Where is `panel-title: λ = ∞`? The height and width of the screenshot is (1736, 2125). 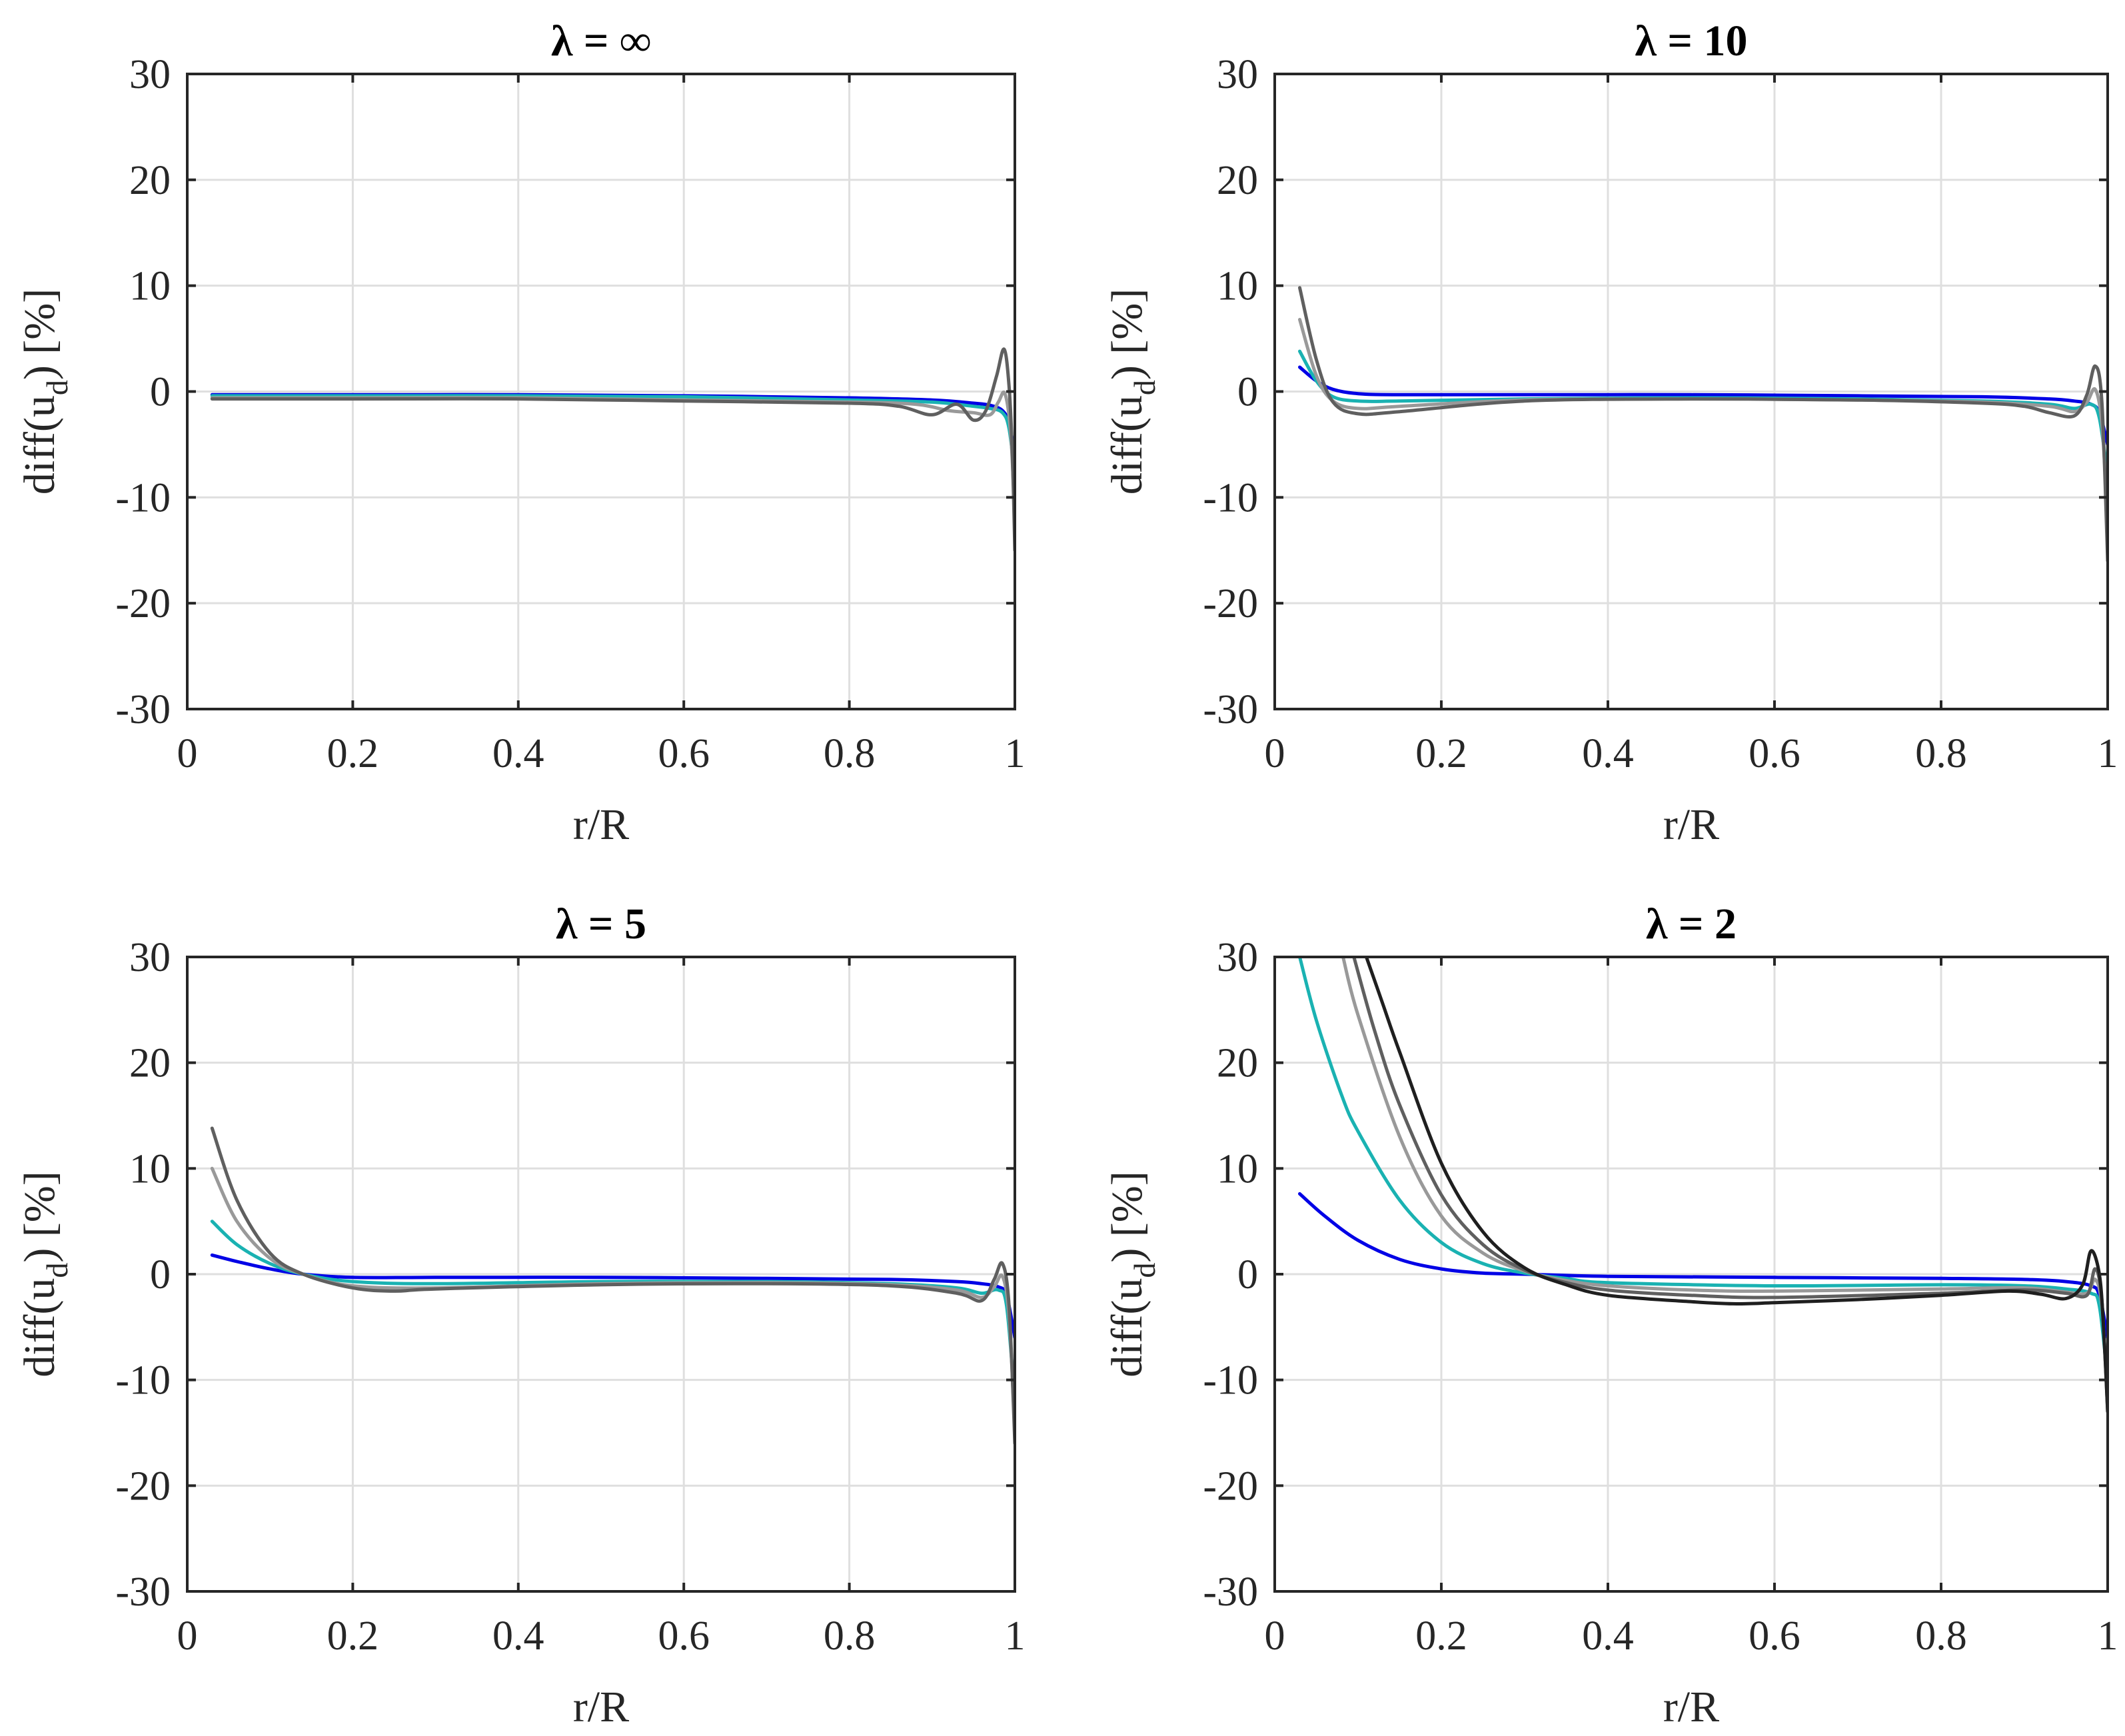
panel-title: λ = ∞ is located at coordinates (601, 41).